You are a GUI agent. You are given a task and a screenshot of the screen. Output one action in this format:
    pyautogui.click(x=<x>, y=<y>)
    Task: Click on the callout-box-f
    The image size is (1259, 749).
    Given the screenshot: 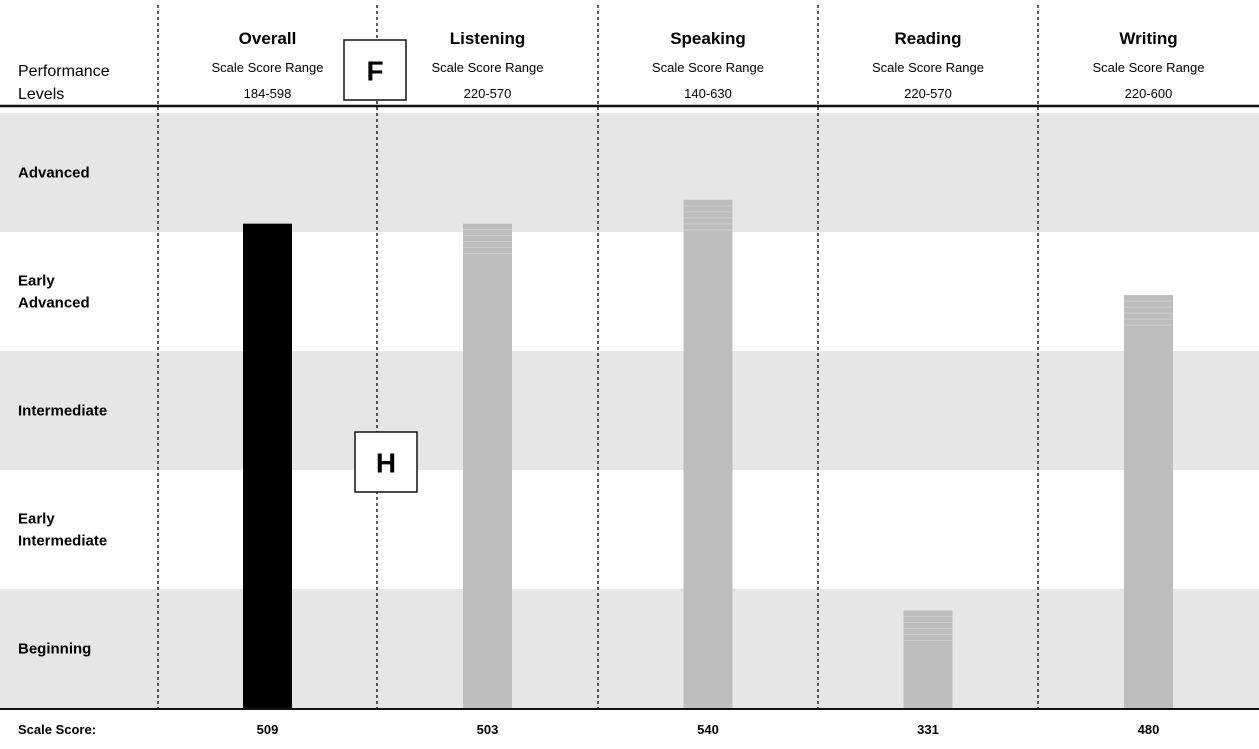 What is the action you would take?
    pyautogui.click(x=375, y=70)
    